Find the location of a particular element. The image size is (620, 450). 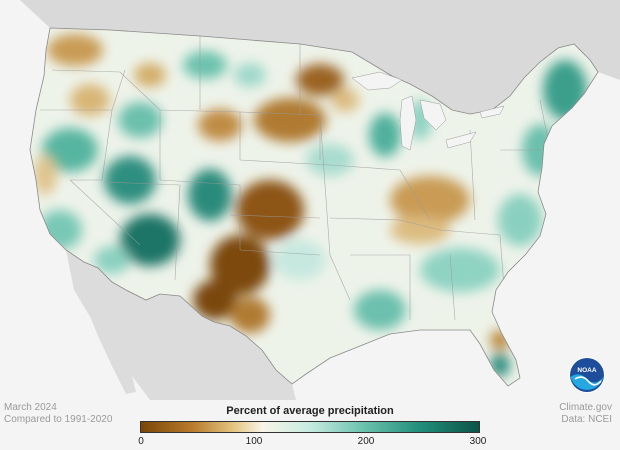

caption-date: March 2024 is located at coordinates (30, 407).